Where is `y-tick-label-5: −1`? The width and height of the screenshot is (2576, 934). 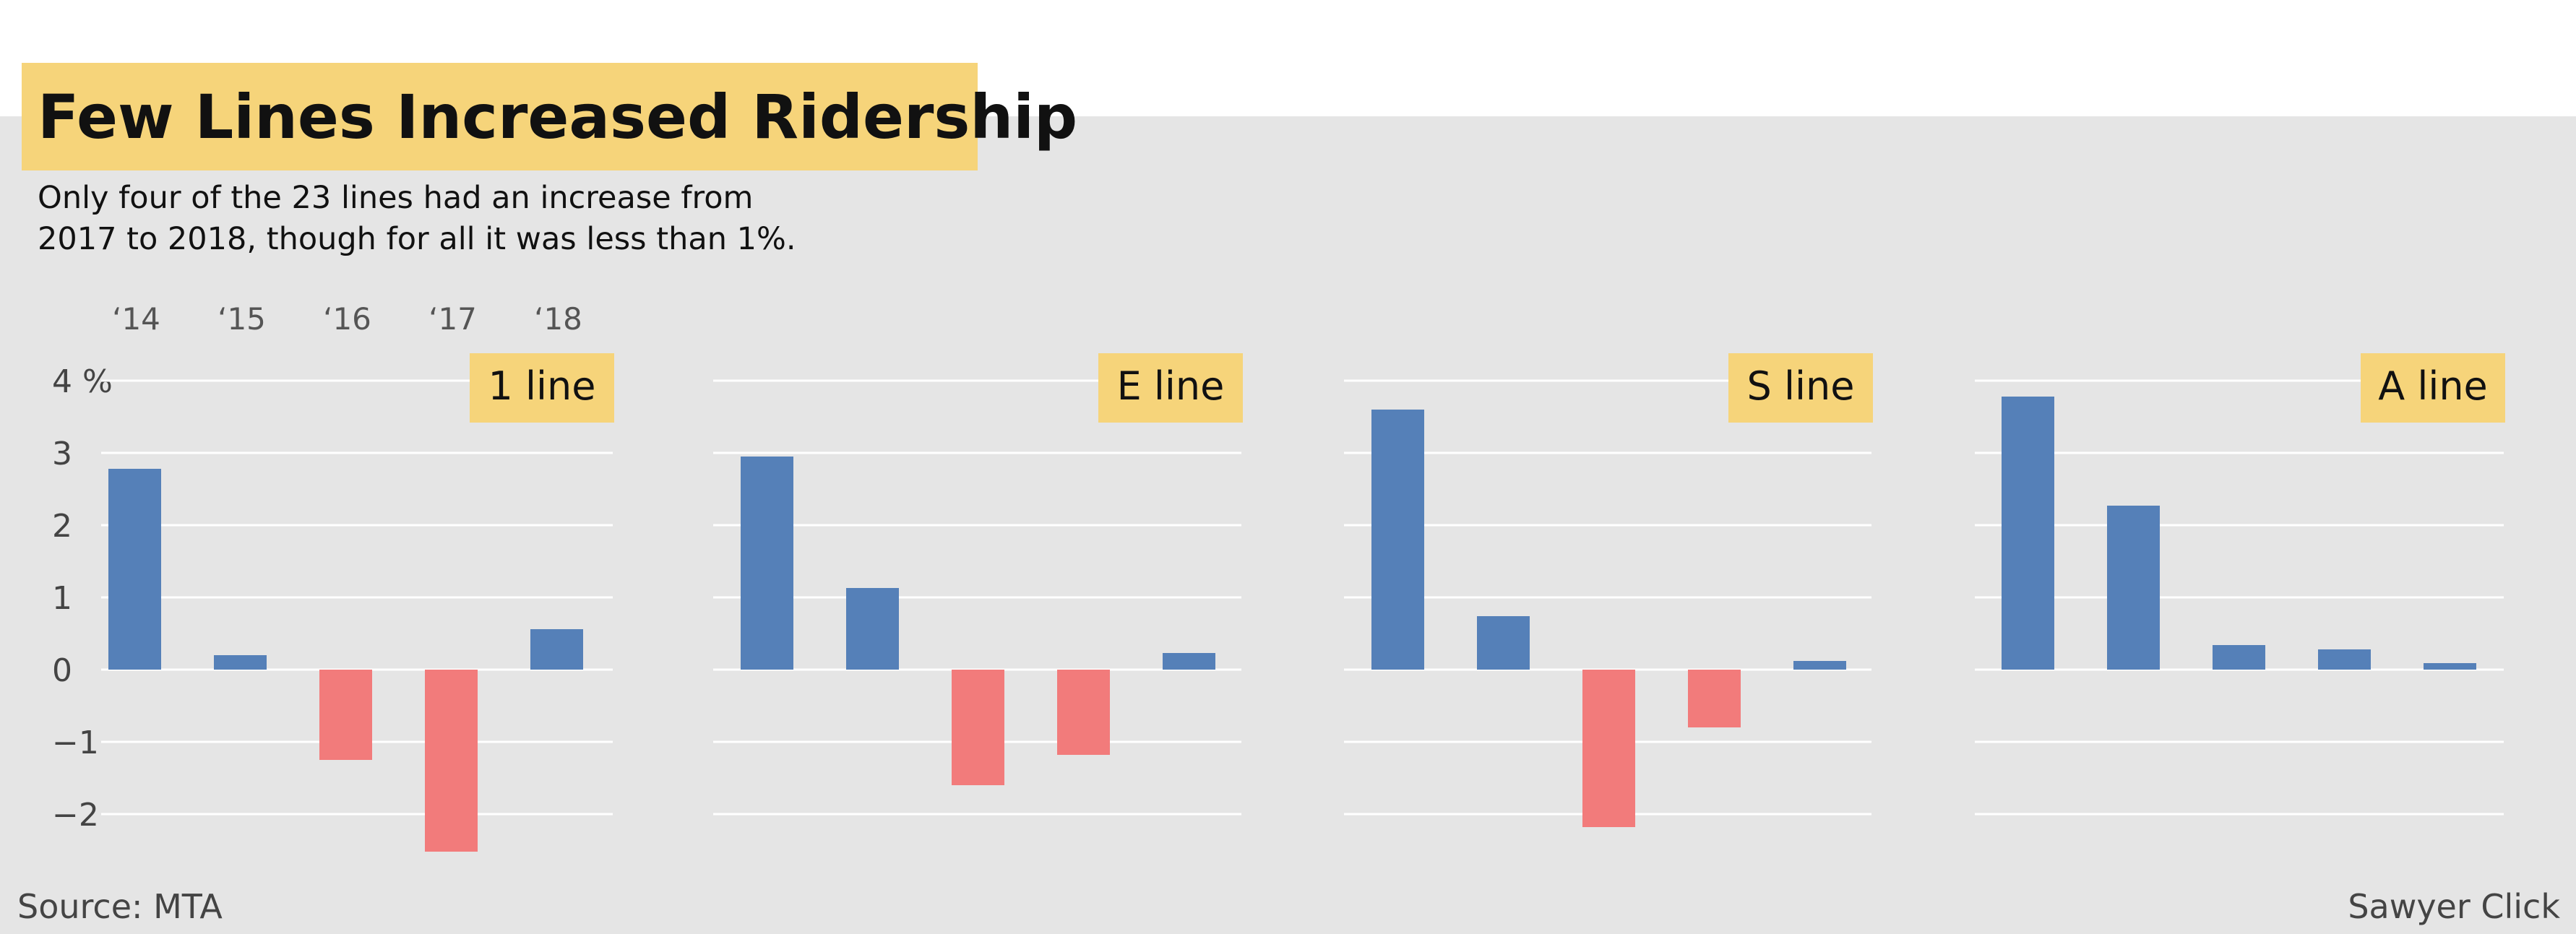 y-tick-label-5: −1 is located at coordinates (75, 743).